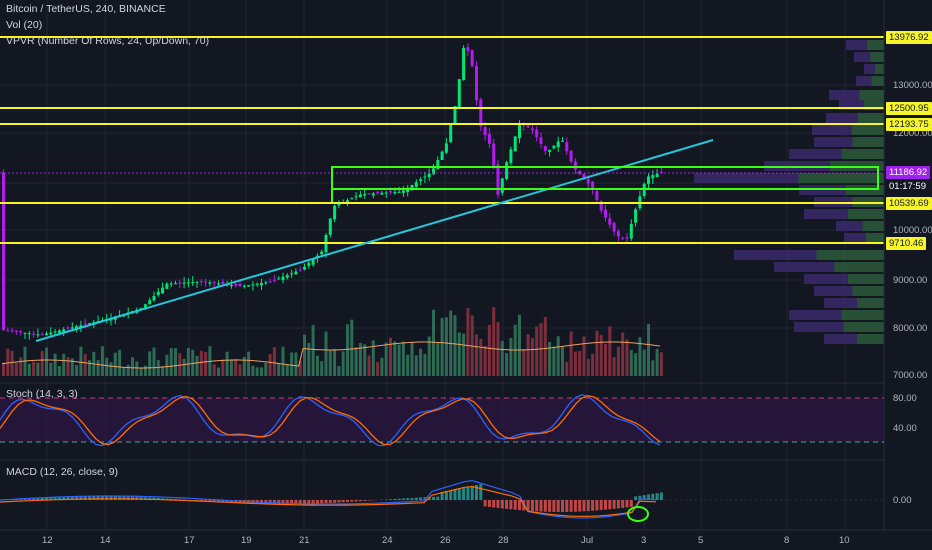  I want to click on macd-cross-circle, so click(638, 514).